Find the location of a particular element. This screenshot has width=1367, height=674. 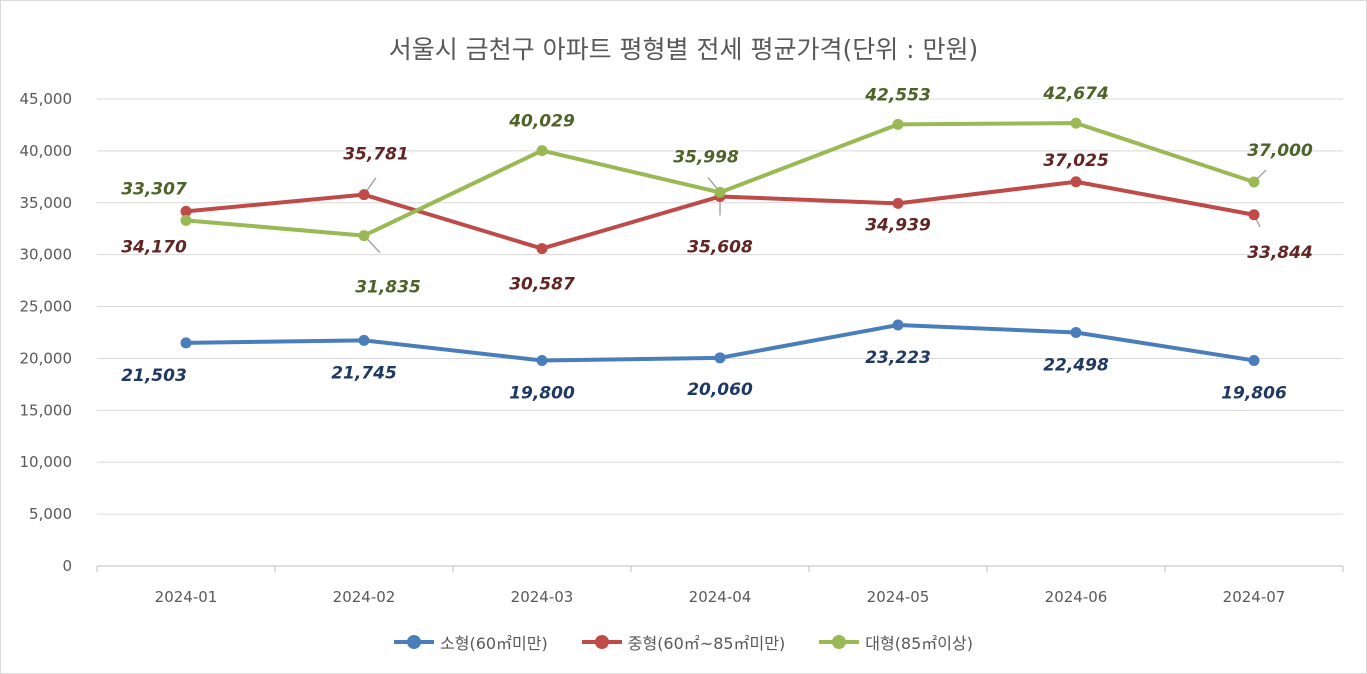

legend-marker-small is located at coordinates (414, 642).